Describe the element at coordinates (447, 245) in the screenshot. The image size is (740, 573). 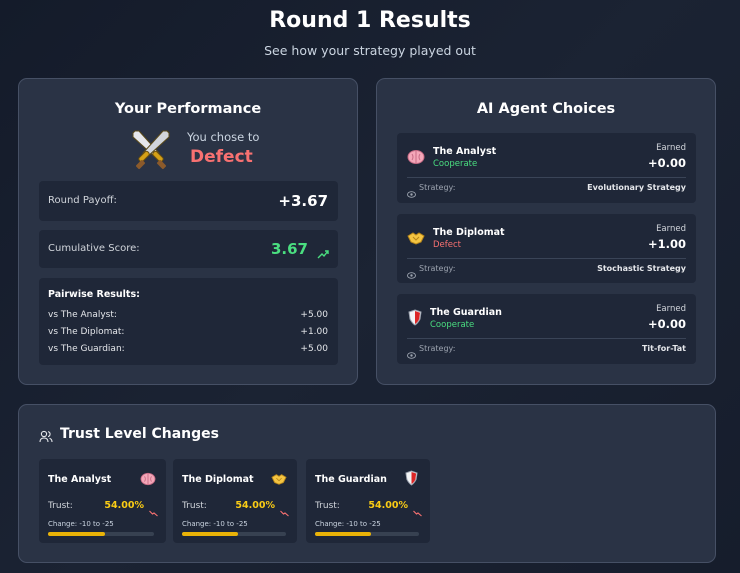
I see `agent-choice: Defect` at that location.